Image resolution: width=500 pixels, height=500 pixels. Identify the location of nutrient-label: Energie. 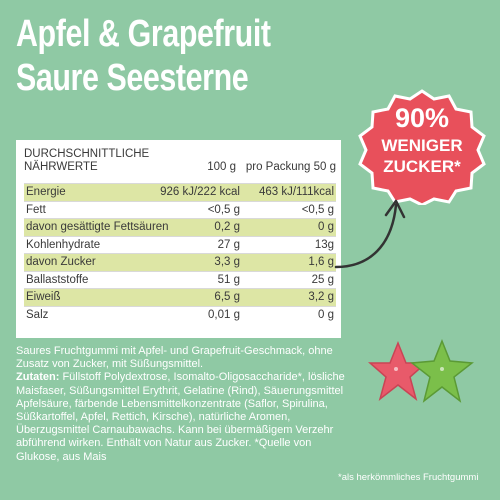
(46, 192).